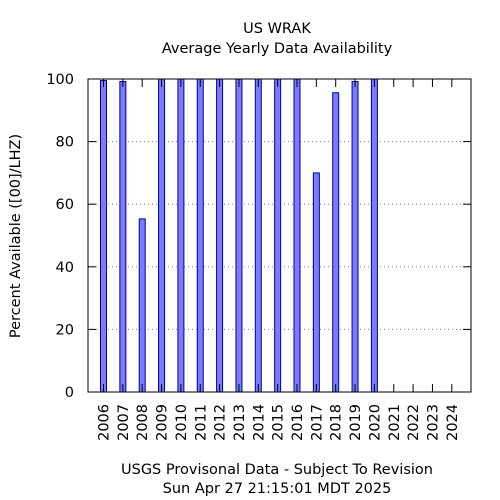  I want to click on bar-2014, so click(258, 235).